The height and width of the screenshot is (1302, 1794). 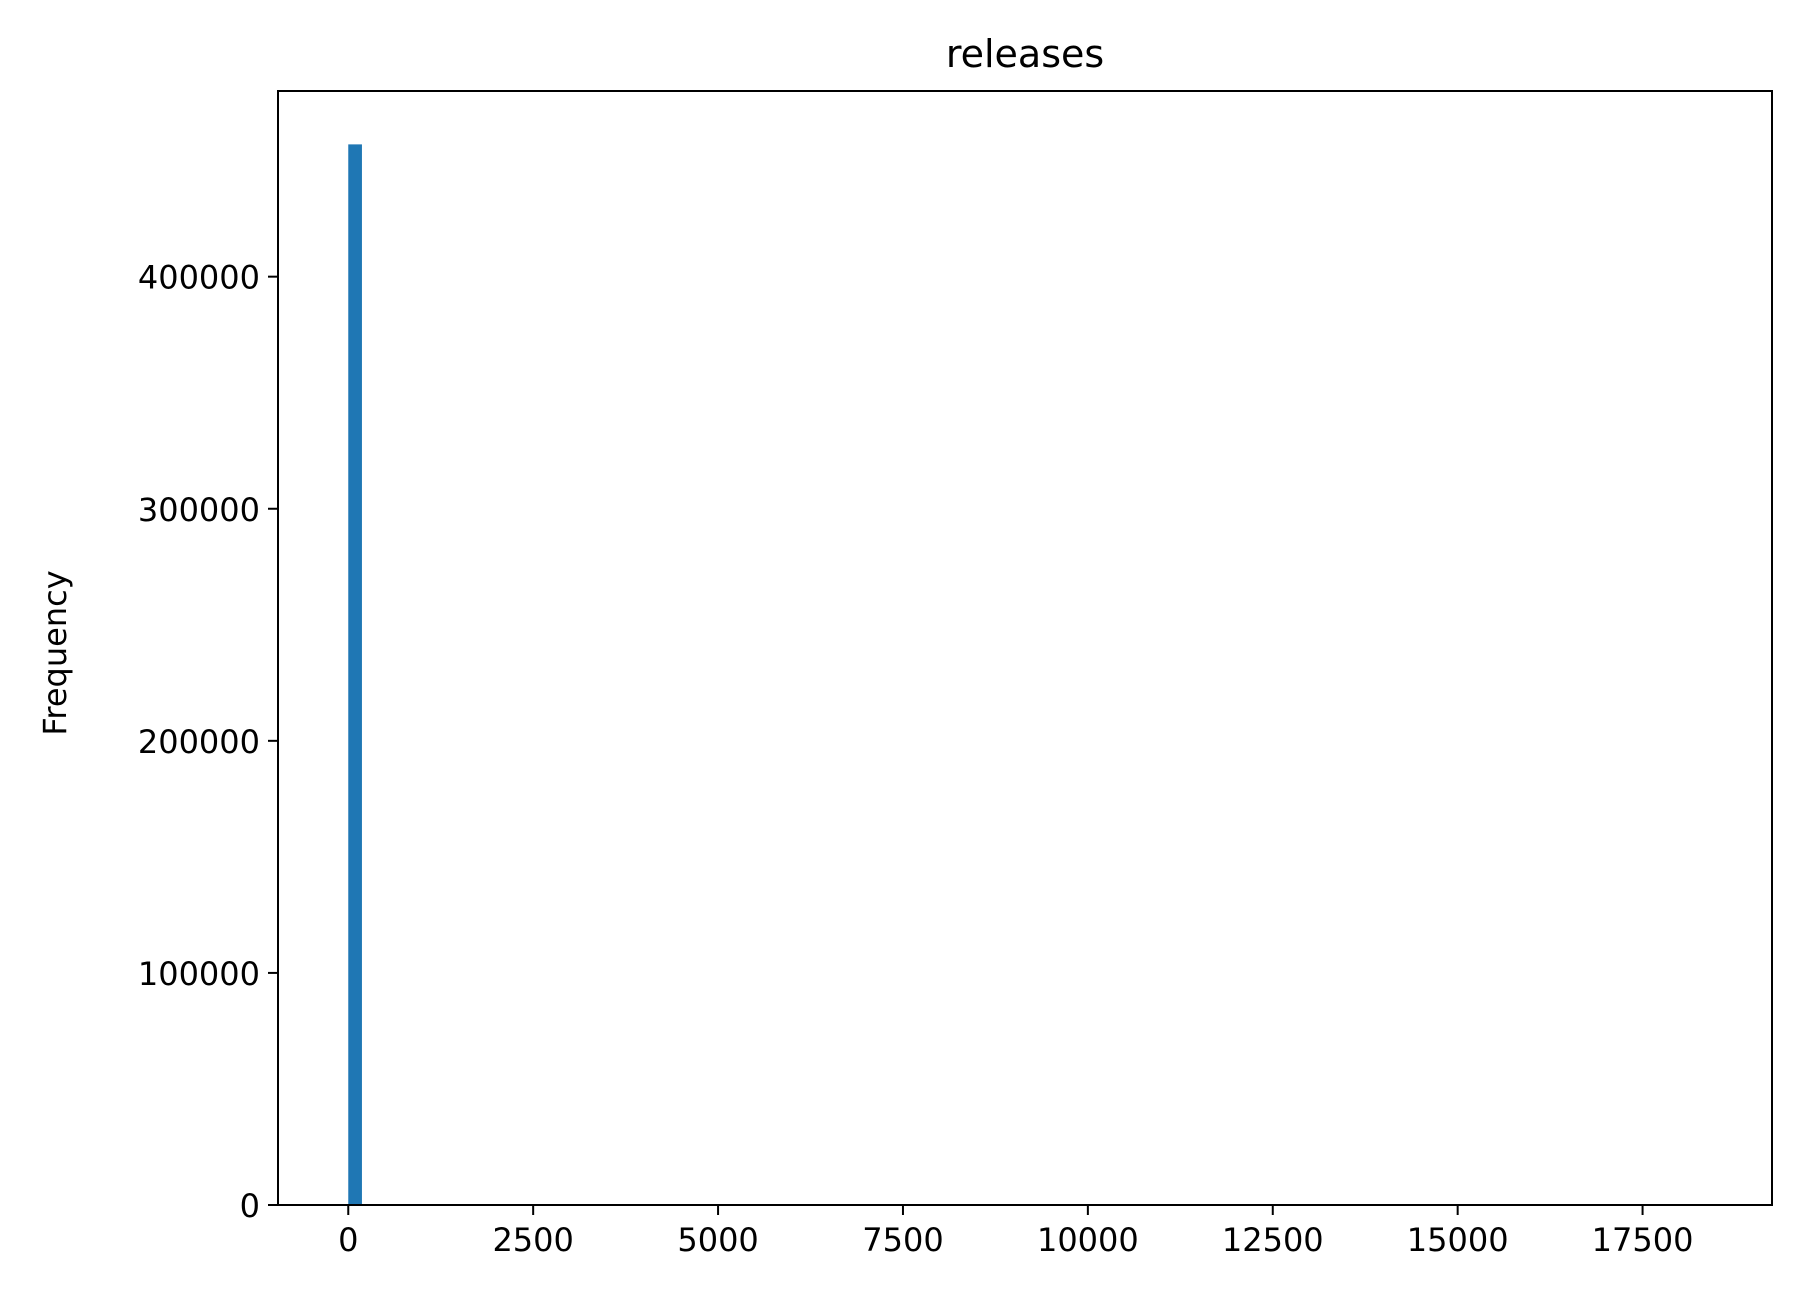 What do you see at coordinates (1273, 1240) in the screenshot?
I see `x-tick-label: 12500` at bounding box center [1273, 1240].